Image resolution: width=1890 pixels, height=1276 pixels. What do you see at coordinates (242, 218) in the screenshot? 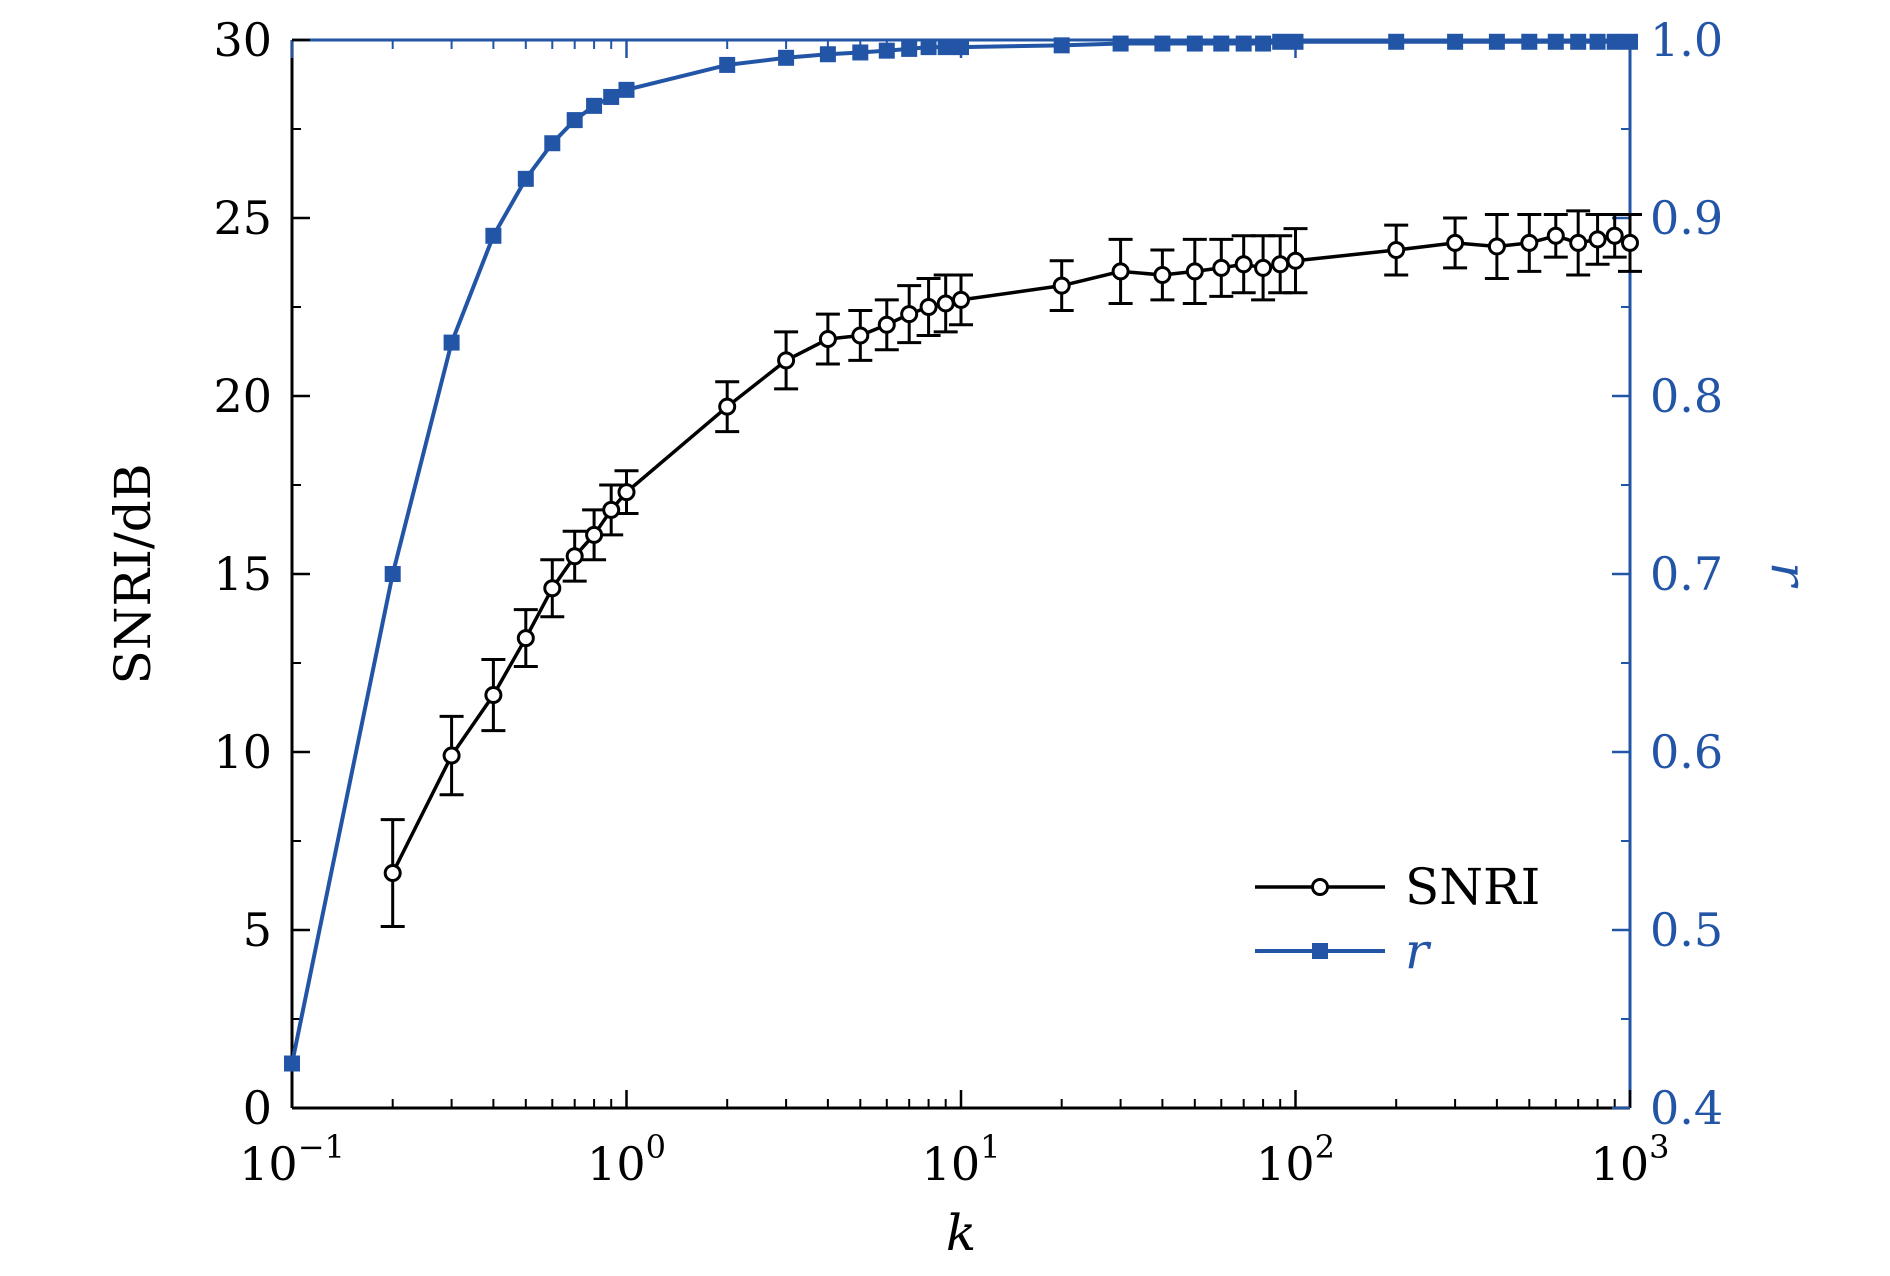
I see `left-y-tick-label: 25` at bounding box center [242, 218].